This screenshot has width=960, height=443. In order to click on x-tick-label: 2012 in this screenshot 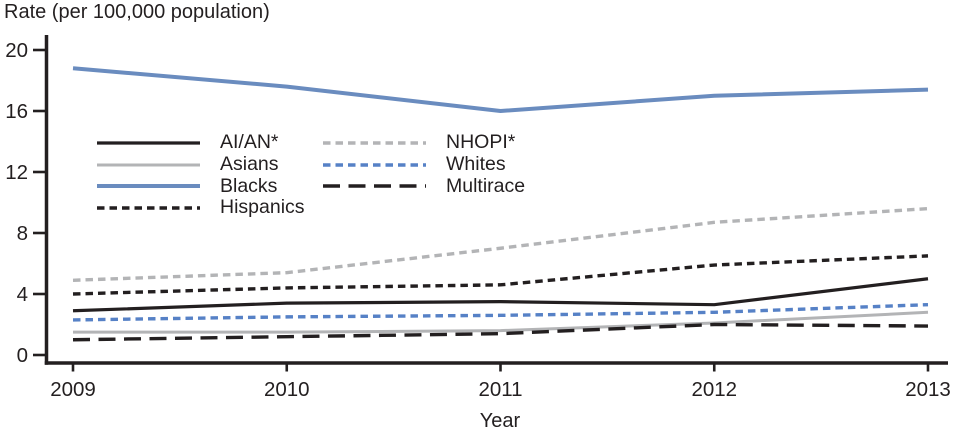, I will do `click(714, 389)`.